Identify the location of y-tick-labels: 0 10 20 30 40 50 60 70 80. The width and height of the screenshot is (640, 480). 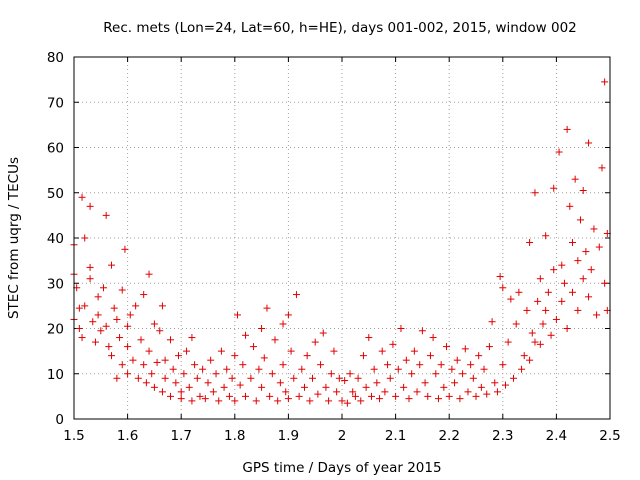
(55, 239).